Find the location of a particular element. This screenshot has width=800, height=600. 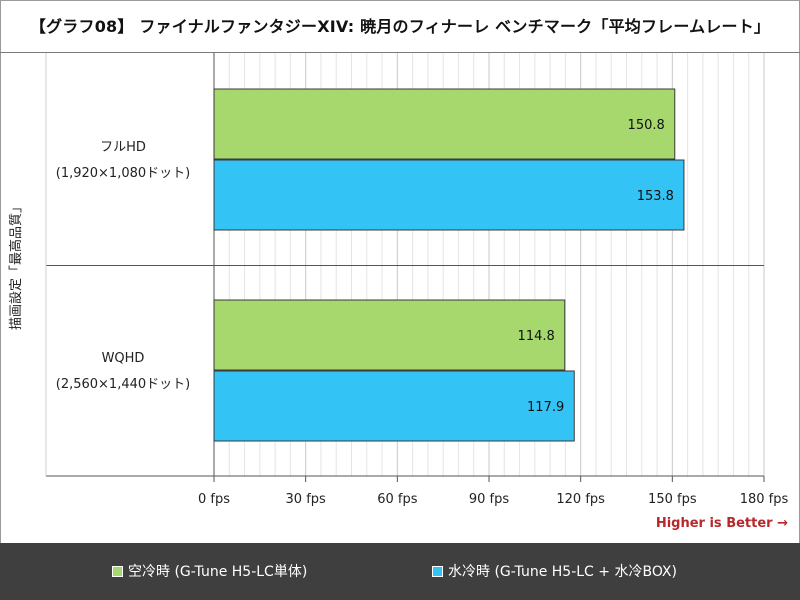

category-label: フルHD is located at coordinates (123, 147).